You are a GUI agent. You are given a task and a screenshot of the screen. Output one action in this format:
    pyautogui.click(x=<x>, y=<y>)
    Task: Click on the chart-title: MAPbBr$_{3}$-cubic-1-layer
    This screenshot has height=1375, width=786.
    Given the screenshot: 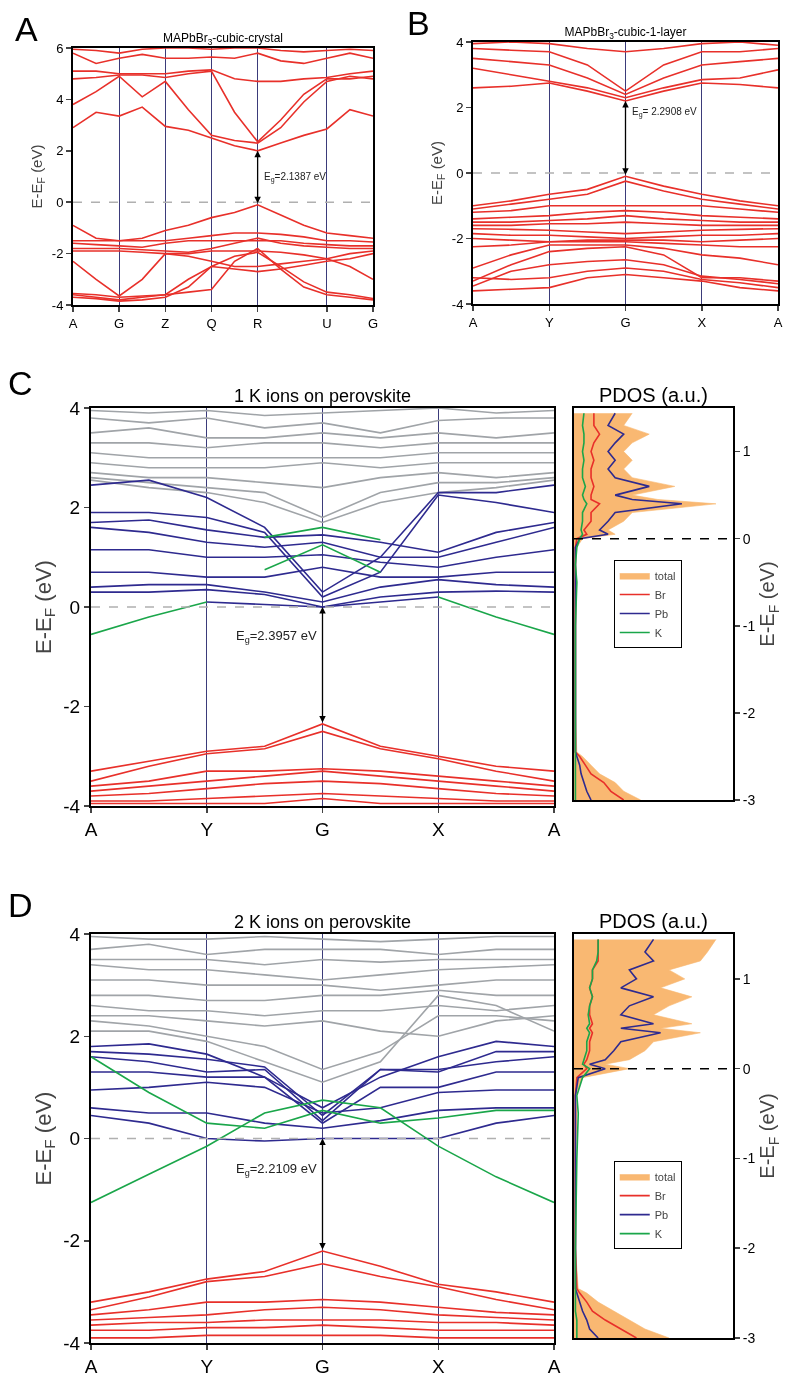 What is the action you would take?
    pyautogui.click(x=625, y=33)
    